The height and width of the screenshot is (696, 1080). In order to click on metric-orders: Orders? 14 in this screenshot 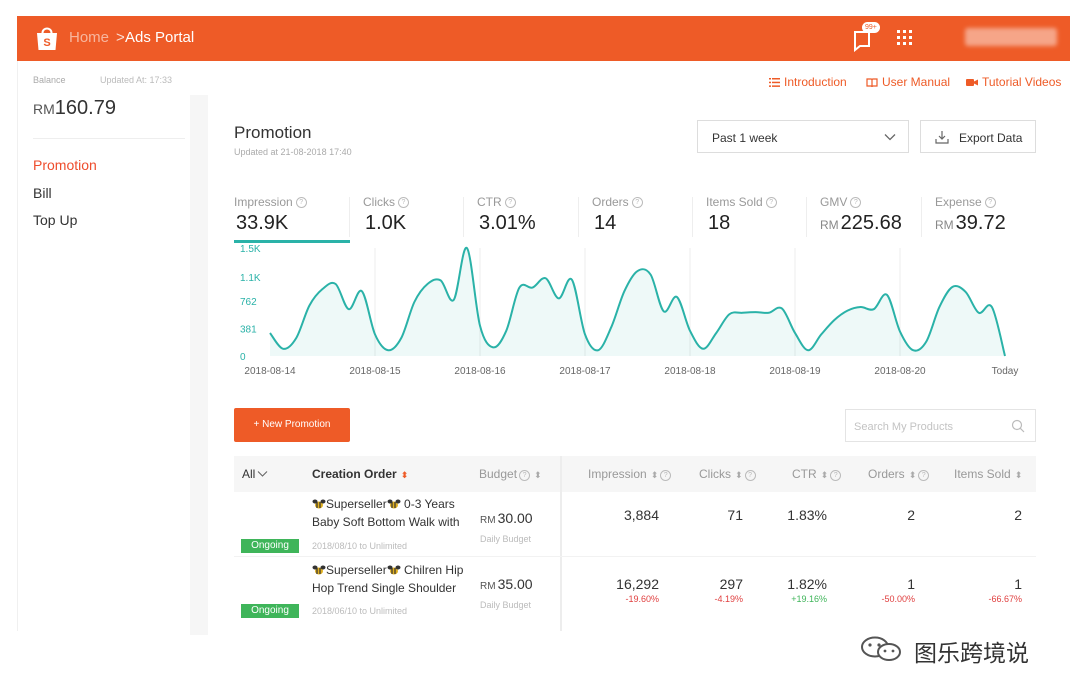, I will do `click(617, 215)`.